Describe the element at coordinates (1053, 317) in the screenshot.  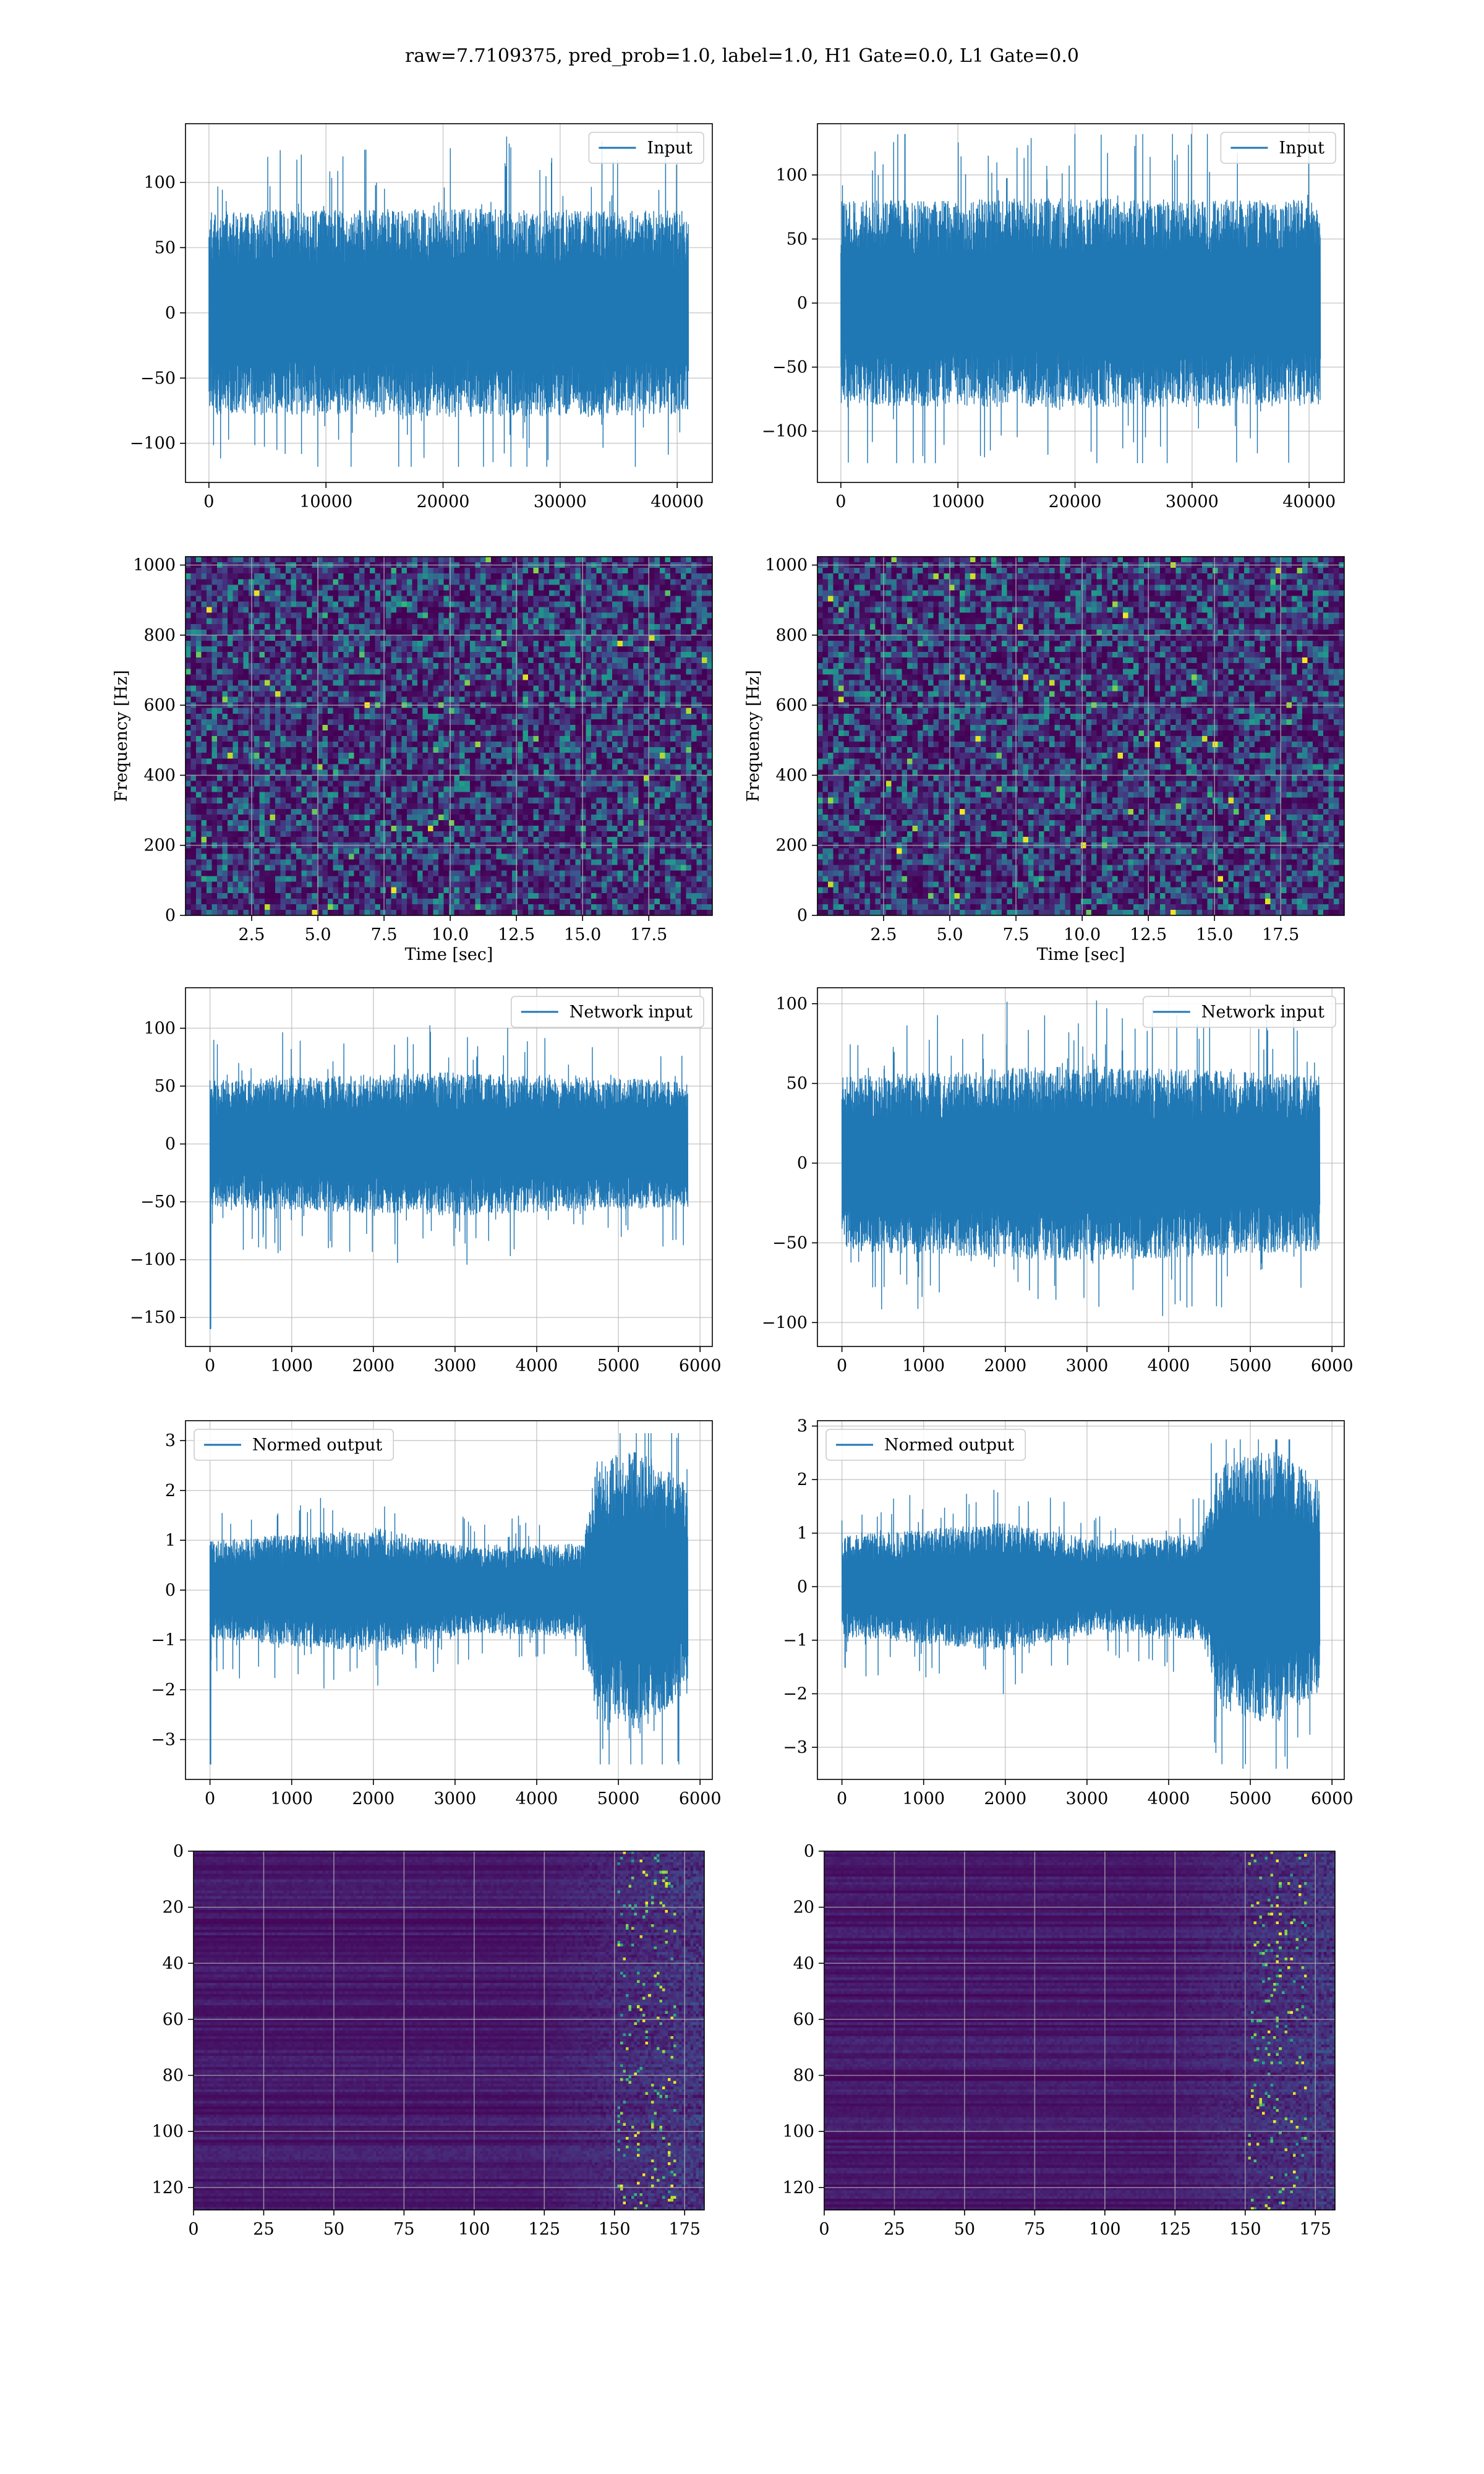
I see `chart-r1c2: 0 10000 20000 30000 40000 −100 −50 0 50 100 Input` at that location.